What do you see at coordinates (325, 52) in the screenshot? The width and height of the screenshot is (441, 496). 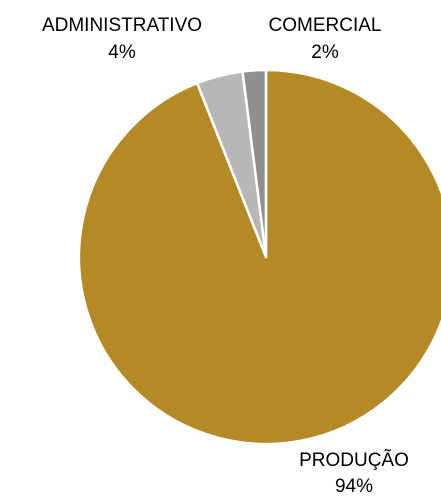 I see `slice-label-comercial-value: 2%` at bounding box center [325, 52].